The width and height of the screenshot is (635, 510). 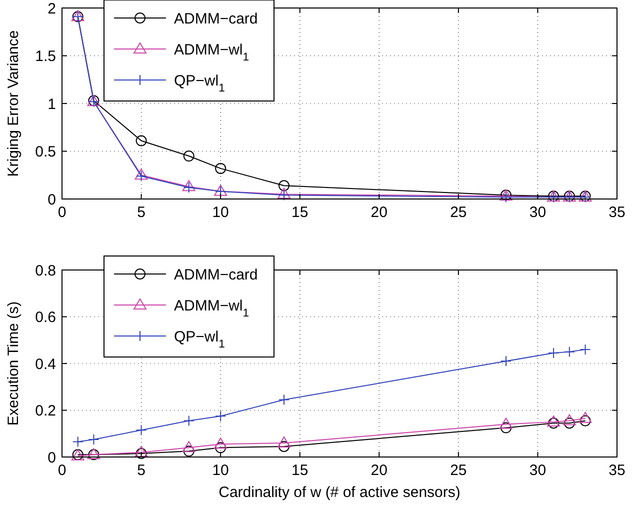 What do you see at coordinates (45, 411) in the screenshot?
I see `y-tick-label: 0.2` at bounding box center [45, 411].